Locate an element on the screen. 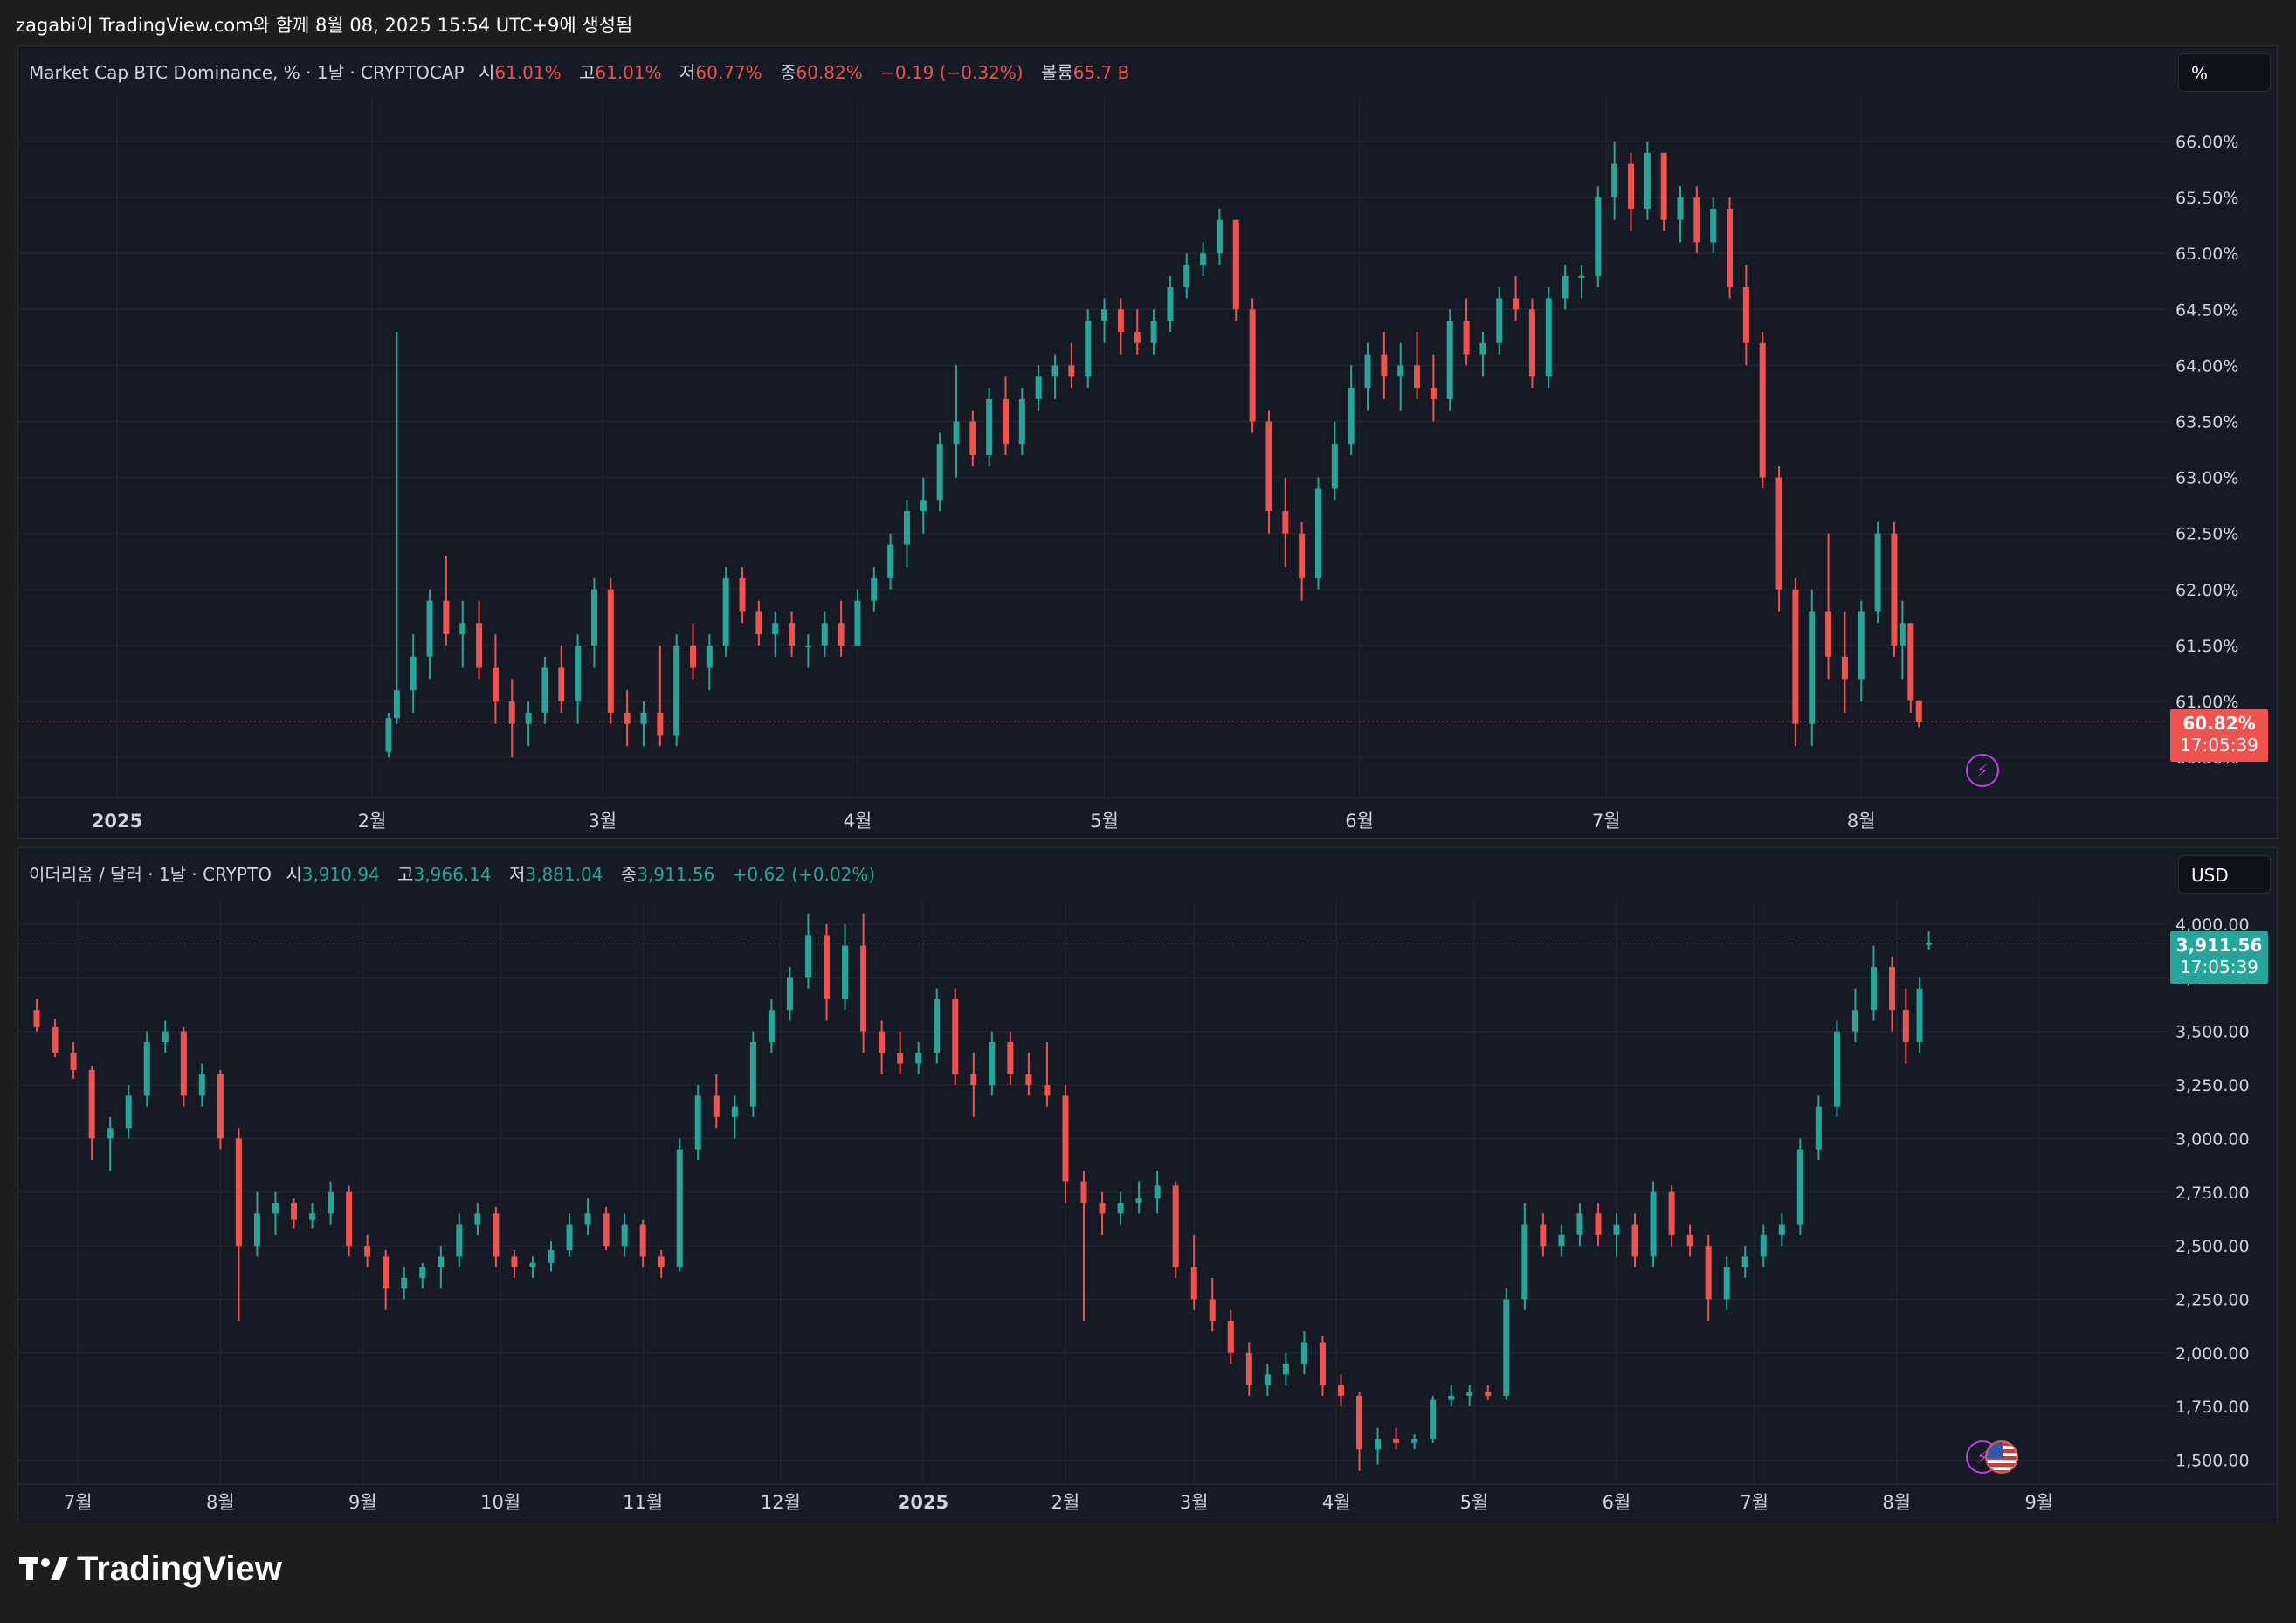  unit-button: USD is located at coordinates (2224, 874).